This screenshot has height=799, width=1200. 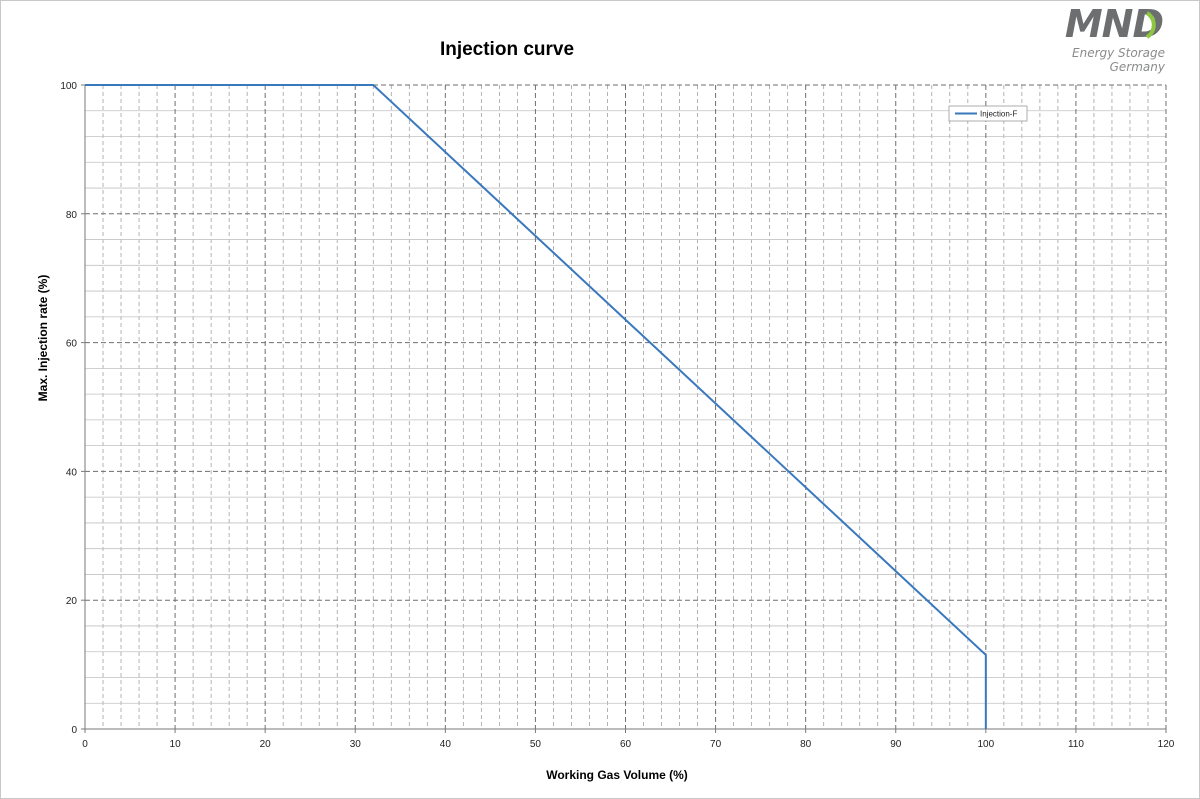 I want to click on x-tick-label: 20, so click(x=266, y=744).